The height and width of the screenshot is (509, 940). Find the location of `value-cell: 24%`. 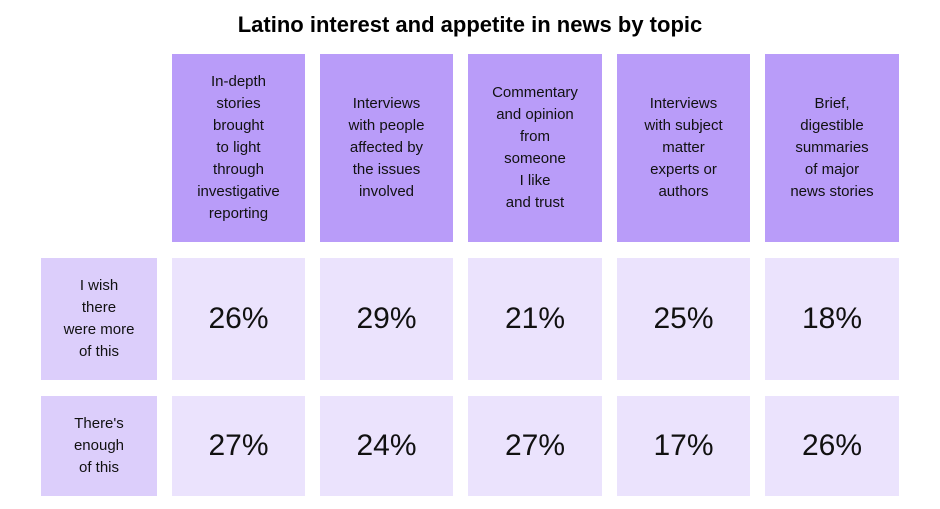

value-cell: 24% is located at coordinates (386, 446).